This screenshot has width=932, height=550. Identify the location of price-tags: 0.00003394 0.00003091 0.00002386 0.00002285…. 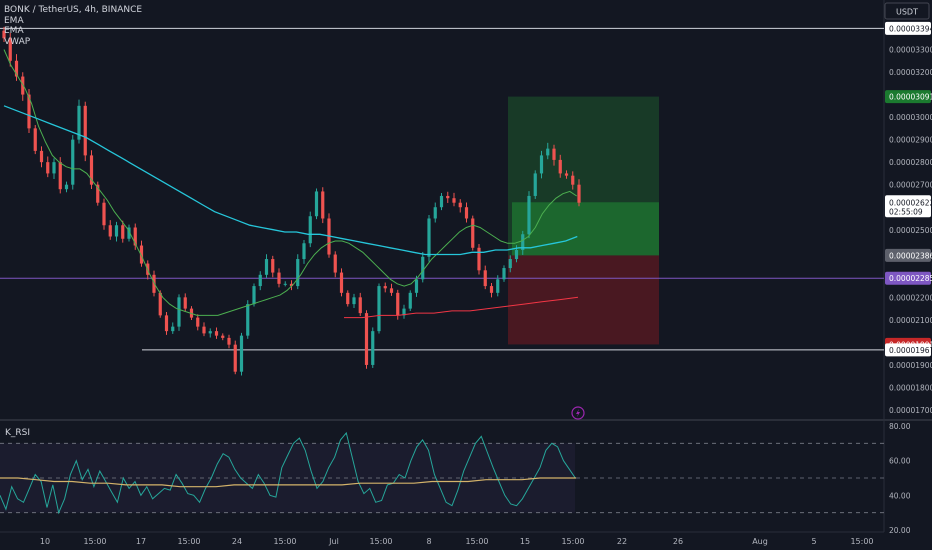
(908, 189).